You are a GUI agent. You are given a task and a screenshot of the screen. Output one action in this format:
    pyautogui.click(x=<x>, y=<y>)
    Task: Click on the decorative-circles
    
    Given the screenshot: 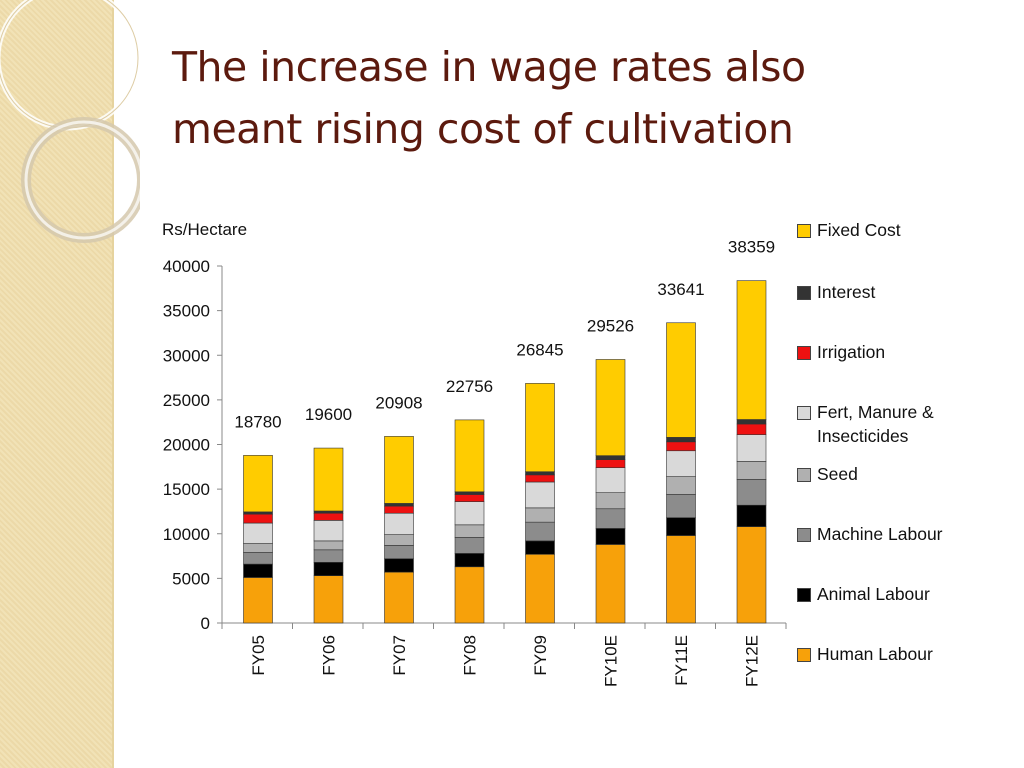 What is the action you would take?
    pyautogui.click(x=70, y=121)
    